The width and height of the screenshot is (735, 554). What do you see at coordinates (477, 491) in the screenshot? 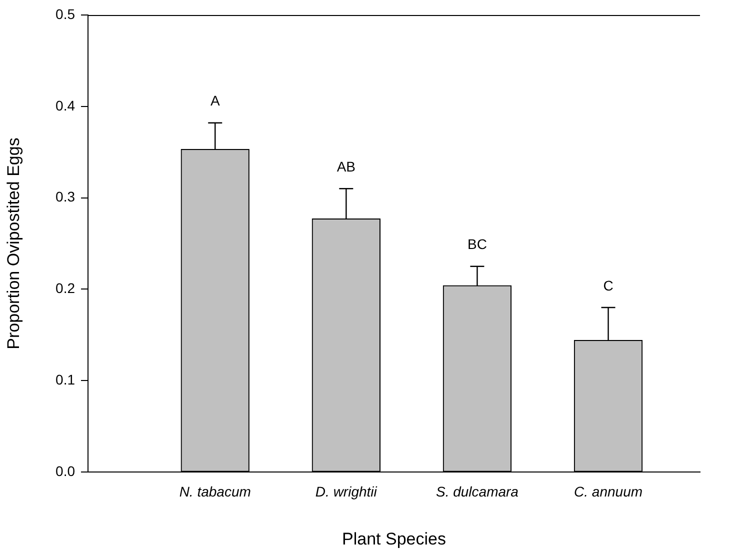
I see `x-tick-label: S. dulcamara` at bounding box center [477, 491].